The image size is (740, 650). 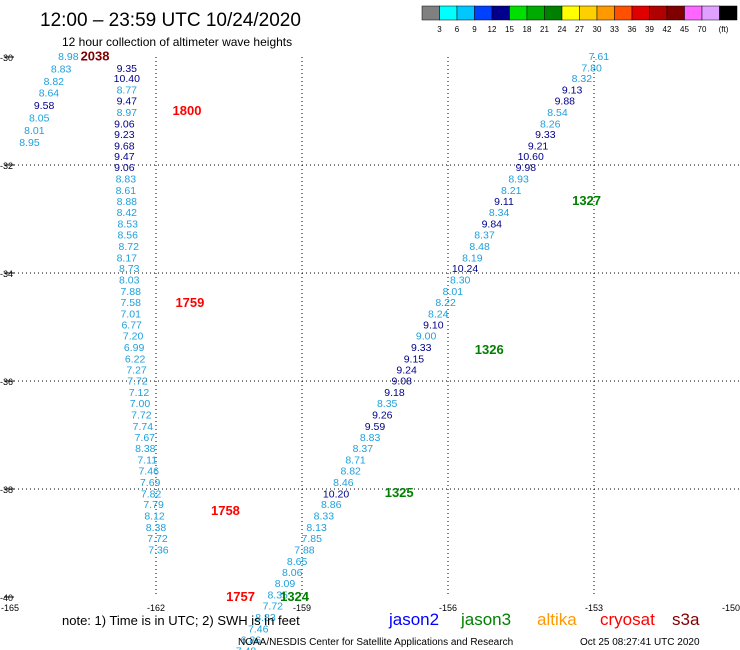 What do you see at coordinates (448, 608) in the screenshot?
I see `x-tick-label: -156` at bounding box center [448, 608].